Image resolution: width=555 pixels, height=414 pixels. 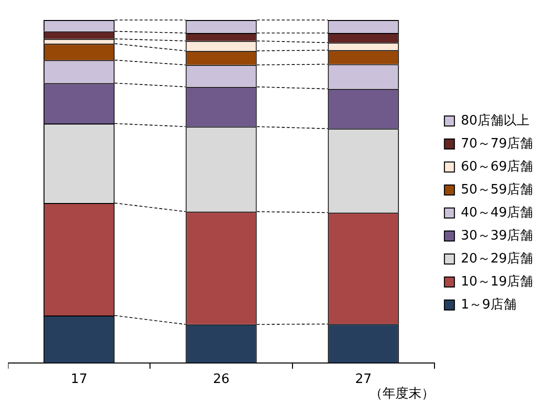 What do you see at coordinates (363, 379) in the screenshot?
I see `x-tick-label: 27` at bounding box center [363, 379].